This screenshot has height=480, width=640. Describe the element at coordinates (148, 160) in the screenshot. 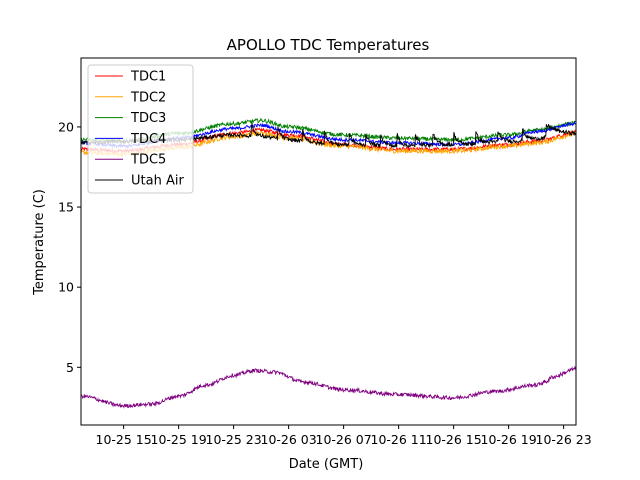

I see `legend-label: TDC5` at that location.